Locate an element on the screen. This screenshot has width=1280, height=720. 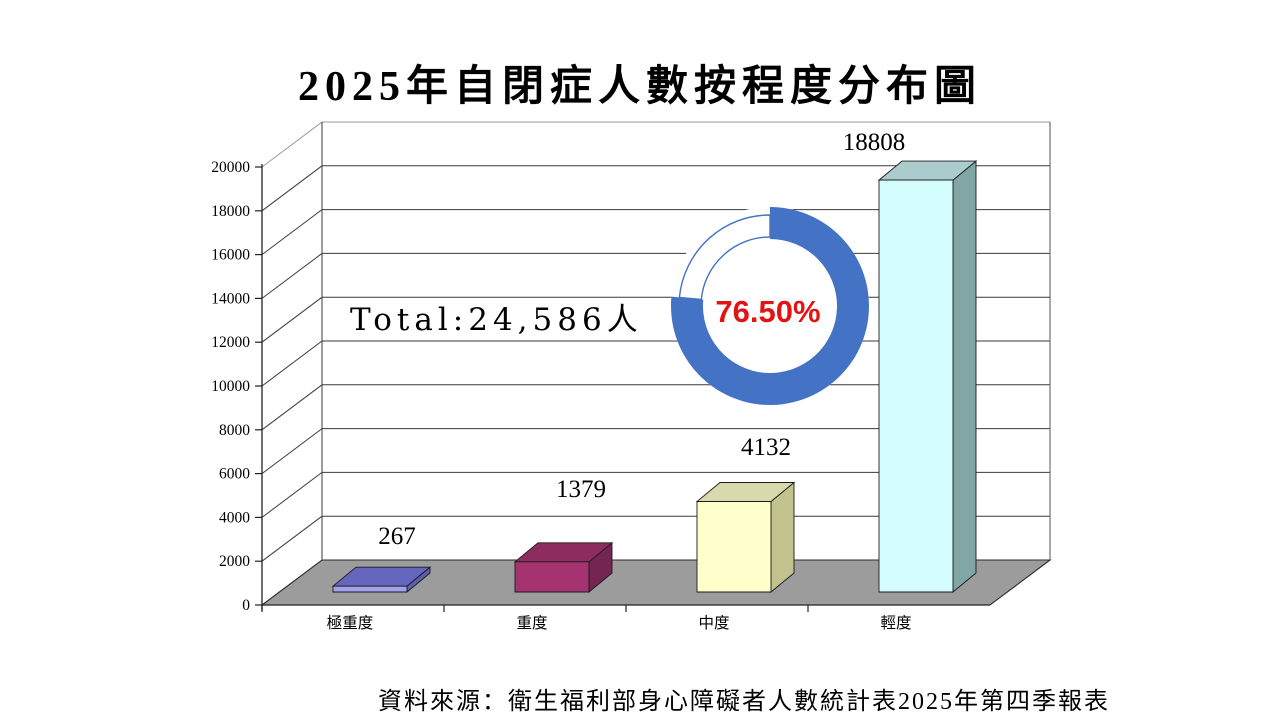
y-axis-tick-label: 0 is located at coordinates (246, 605).